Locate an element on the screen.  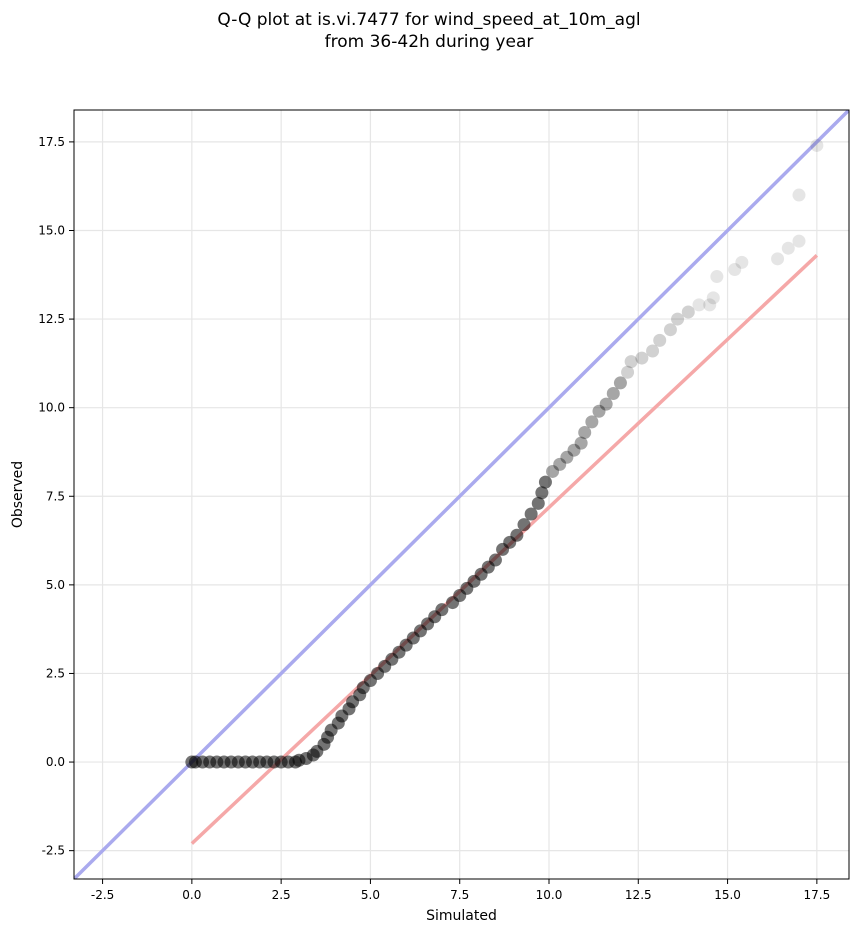
x-tick-label: -2.5 is located at coordinates (102, 895).